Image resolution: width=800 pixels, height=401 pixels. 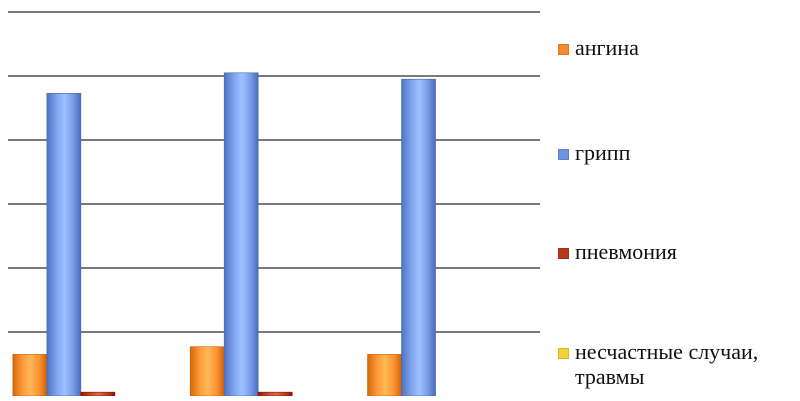 I want to click on legend-item-angina: ангина, so click(x=598, y=48).